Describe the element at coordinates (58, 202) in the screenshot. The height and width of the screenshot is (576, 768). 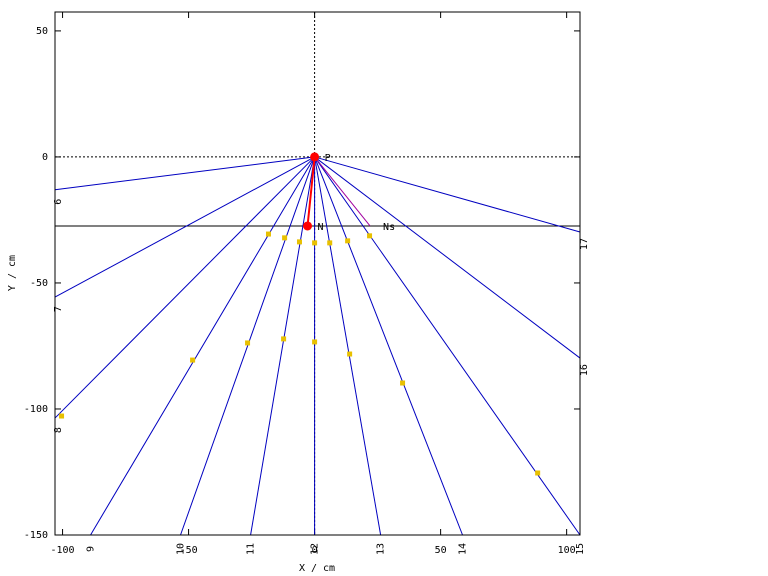
I see `ray-label: 6` at that location.